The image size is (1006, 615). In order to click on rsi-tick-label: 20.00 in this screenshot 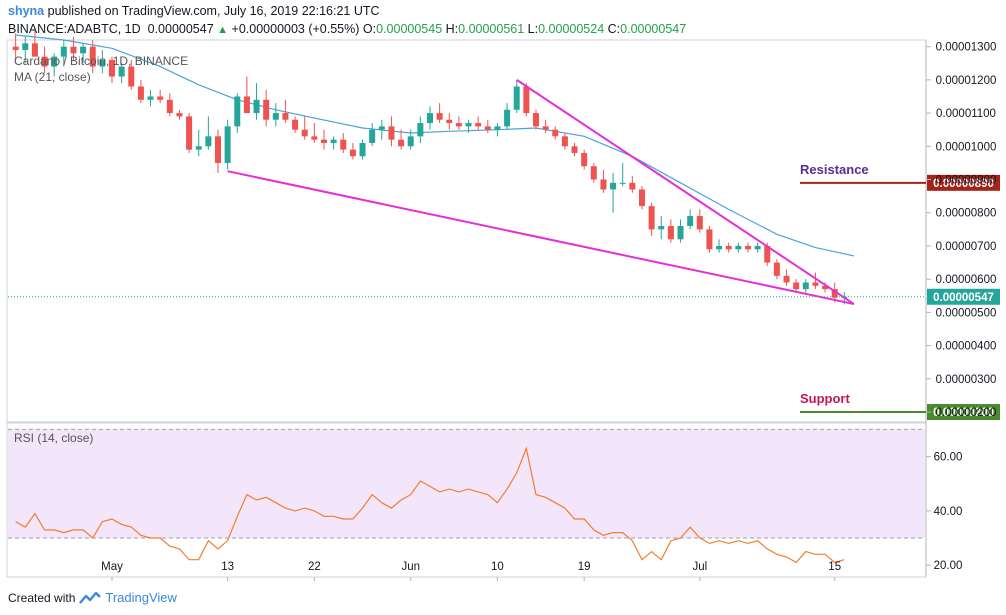, I will do `click(948, 566)`.